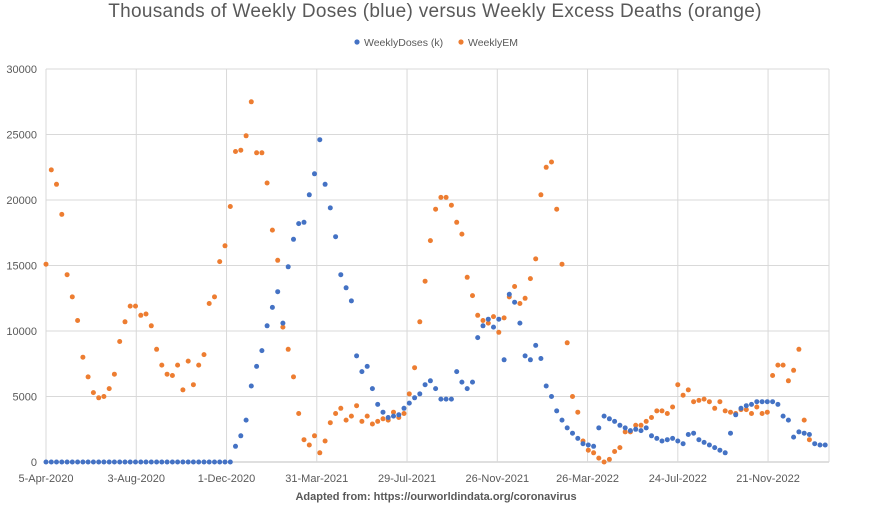  Describe the element at coordinates (497, 479) in the screenshot. I see `x-tick-label: 26-Nov-2021` at that location.